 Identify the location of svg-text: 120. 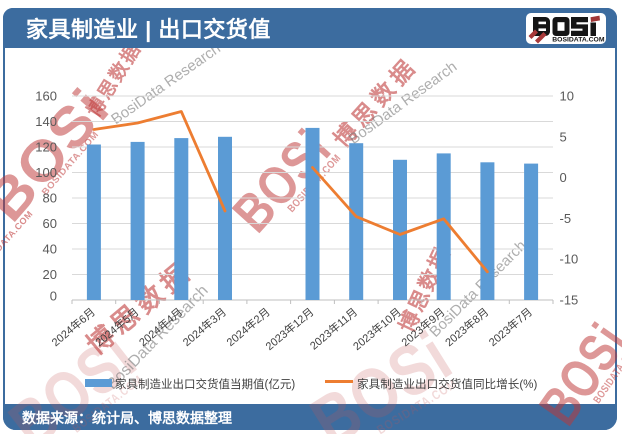
(46, 147).